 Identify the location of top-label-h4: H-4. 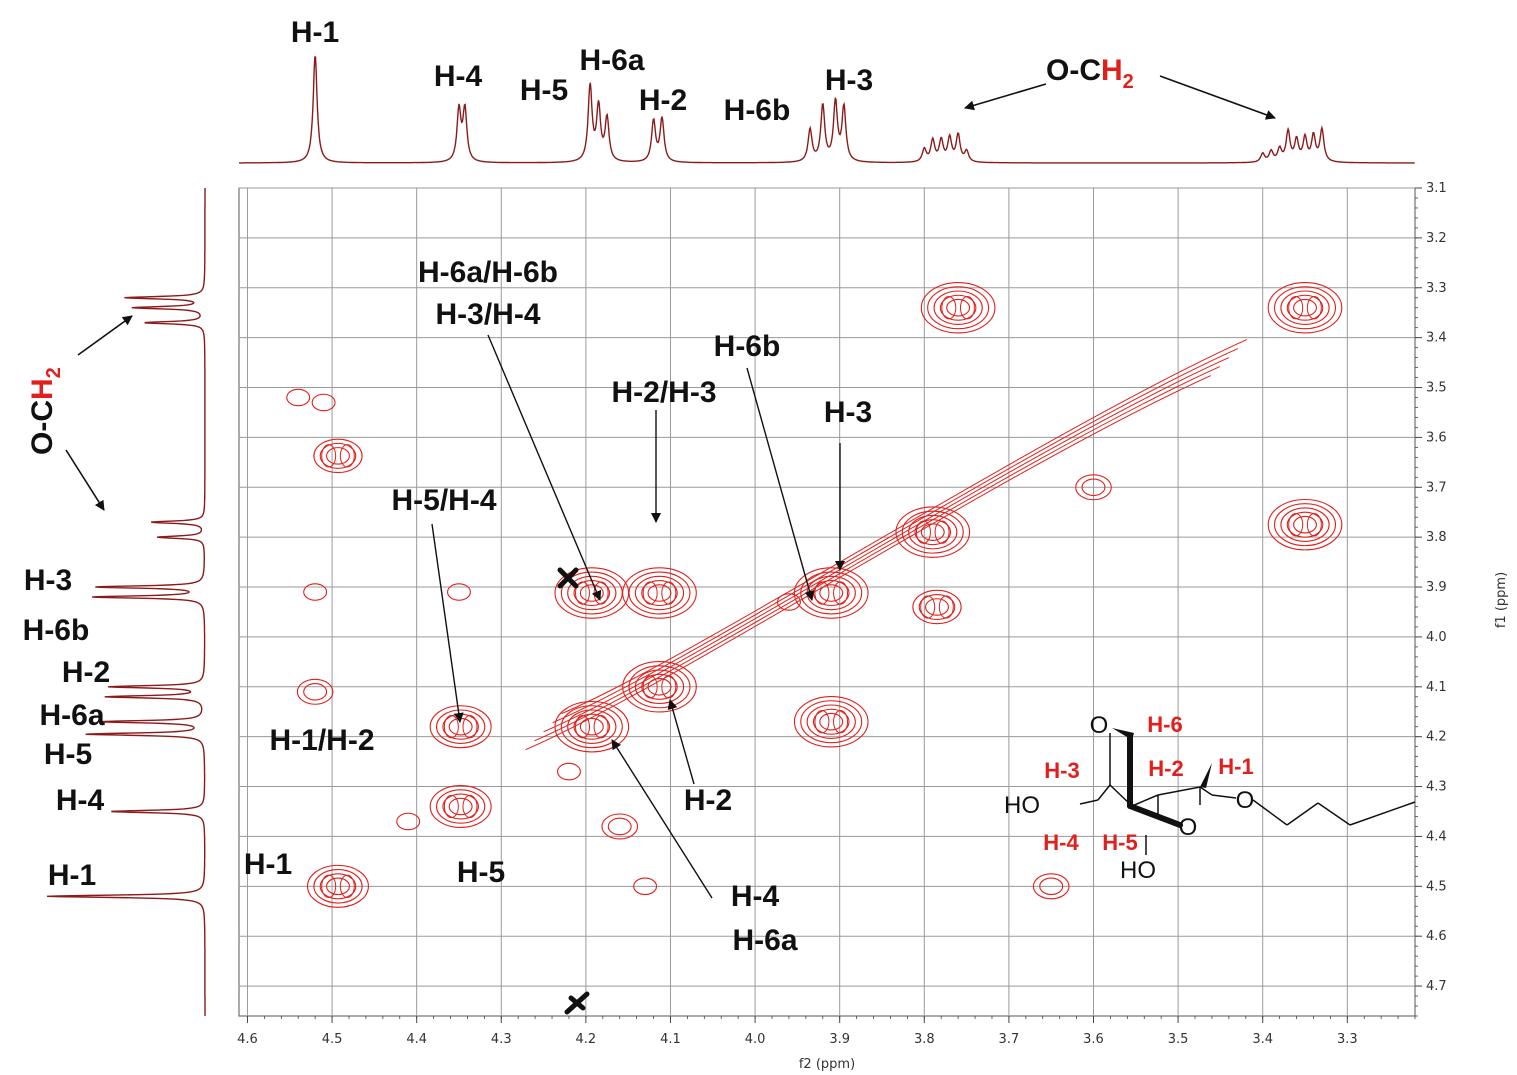
(458, 76).